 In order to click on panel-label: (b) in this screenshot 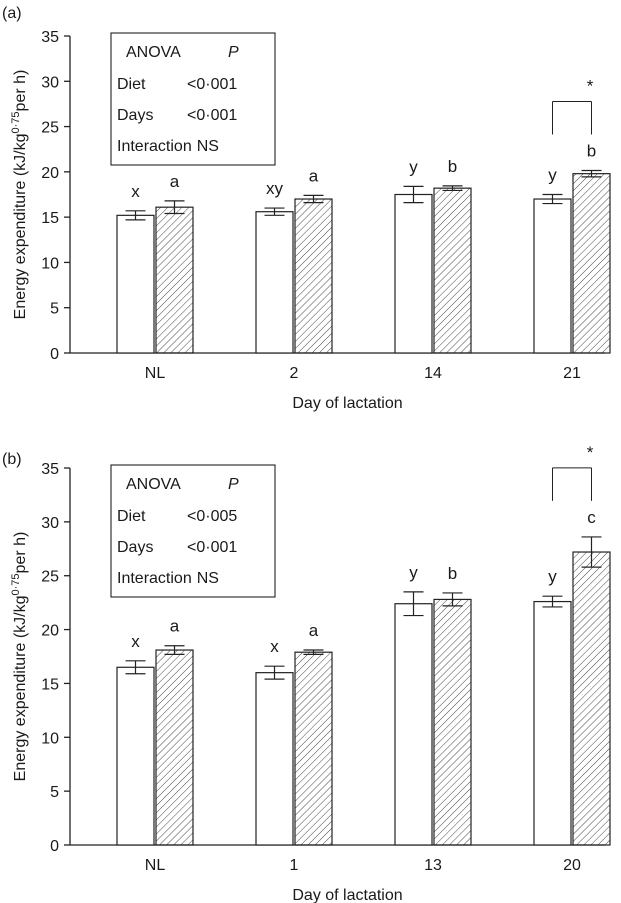, I will do `click(12, 459)`.